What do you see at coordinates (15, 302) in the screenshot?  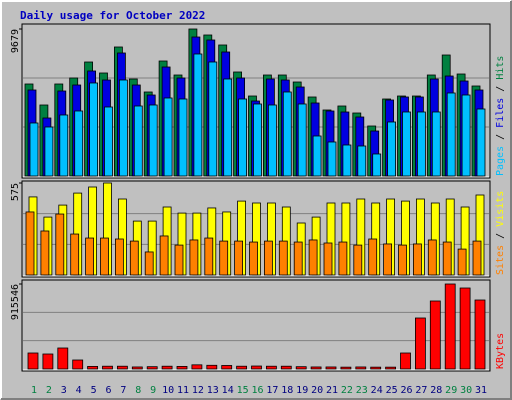 I see `y-tick-label: 915546` at bounding box center [15, 302].